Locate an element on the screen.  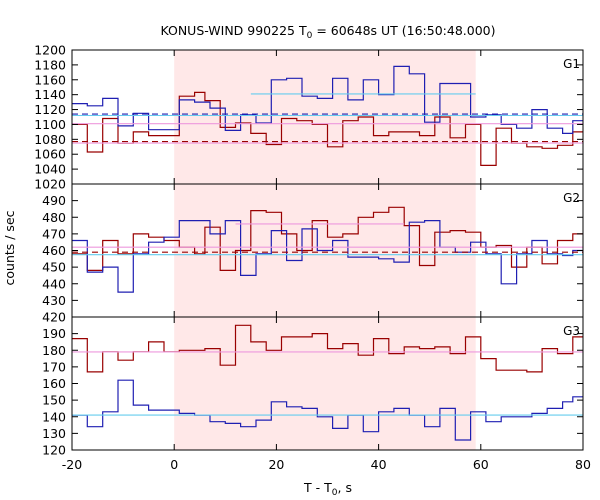
chart-title-subscript: 0 is located at coordinates (310, 36).